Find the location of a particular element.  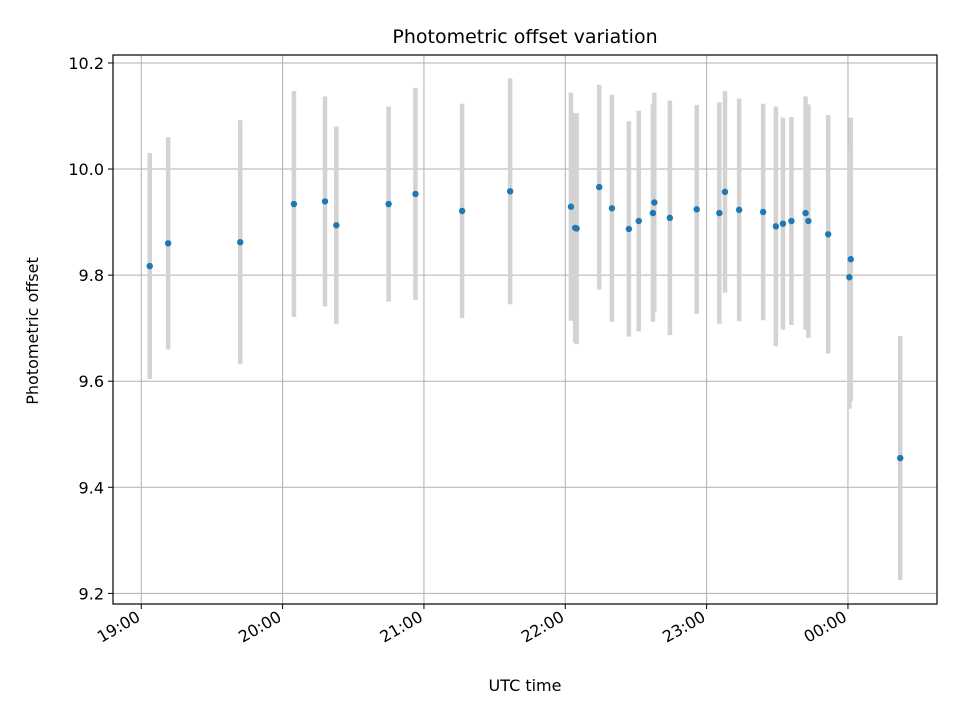

y-tick-label: 10.2 is located at coordinates (86, 63).